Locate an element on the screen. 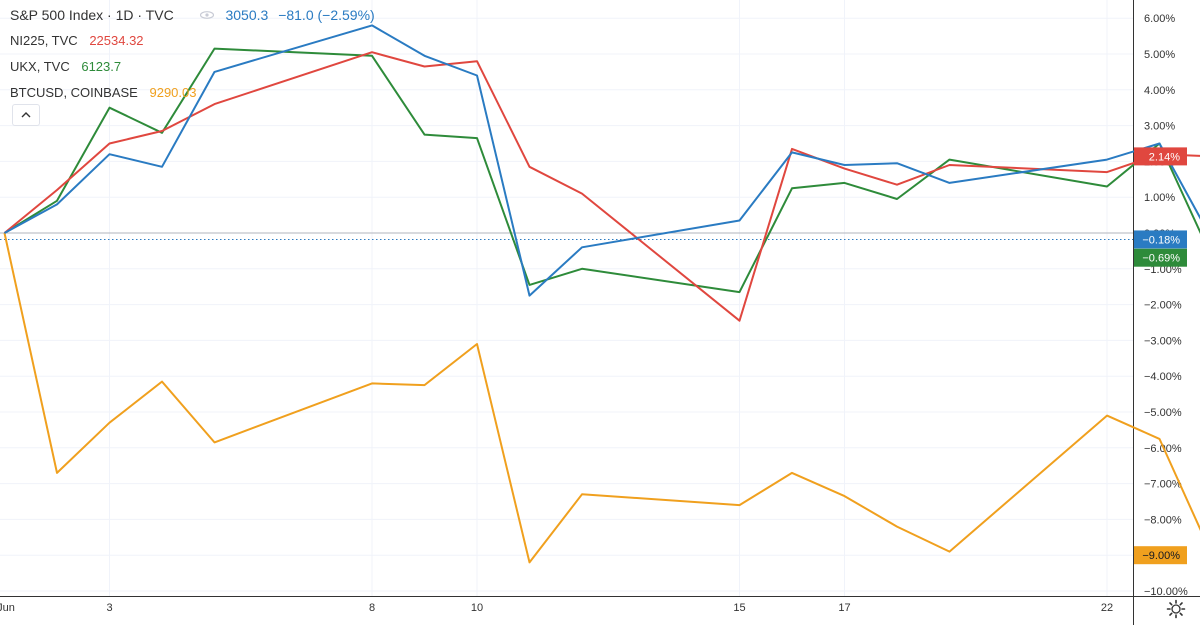 This screenshot has width=1200, height=625. legend-item-value: 22534.32 is located at coordinates (116, 40).